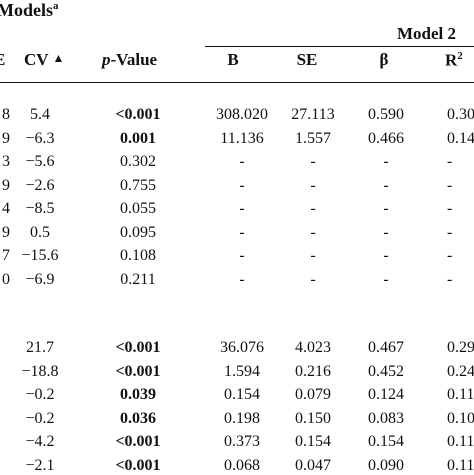 The image size is (474, 475). I want to click on cell-cv: −2.1, so click(40, 465).